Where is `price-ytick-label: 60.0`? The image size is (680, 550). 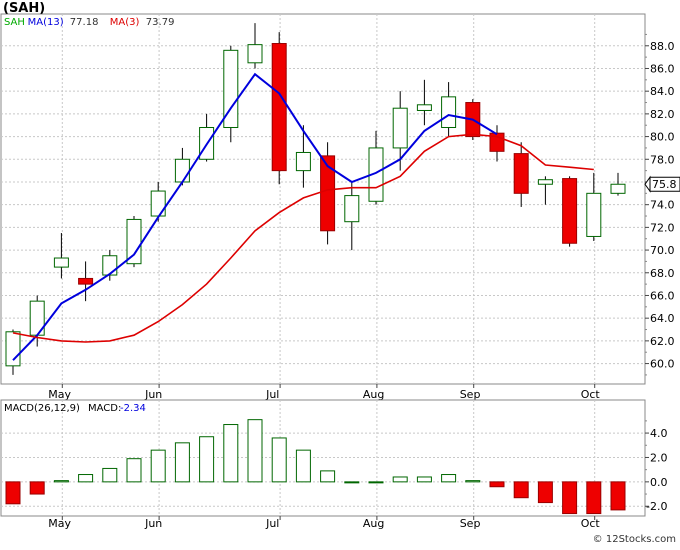
price-ytick-label: 60.0 is located at coordinates (662, 364).